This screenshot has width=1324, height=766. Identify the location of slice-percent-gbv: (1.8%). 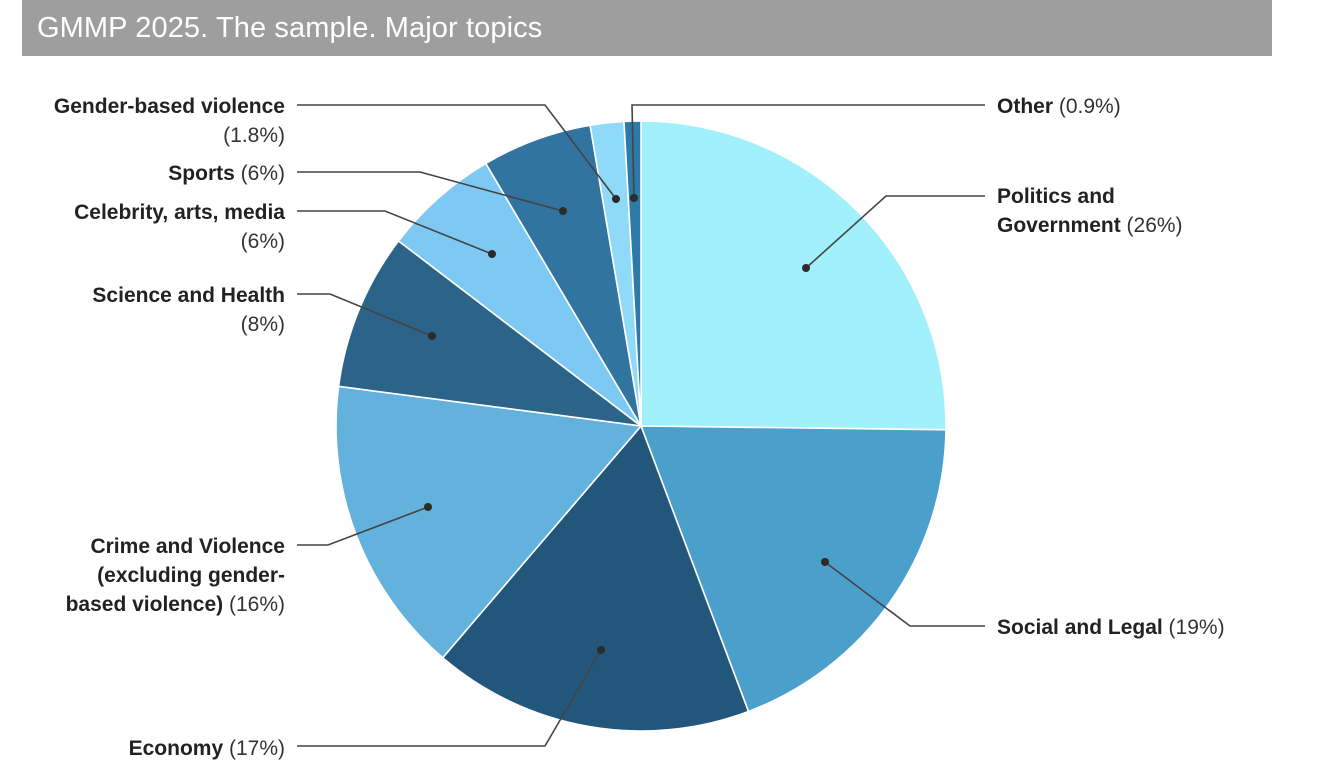
(254, 135).